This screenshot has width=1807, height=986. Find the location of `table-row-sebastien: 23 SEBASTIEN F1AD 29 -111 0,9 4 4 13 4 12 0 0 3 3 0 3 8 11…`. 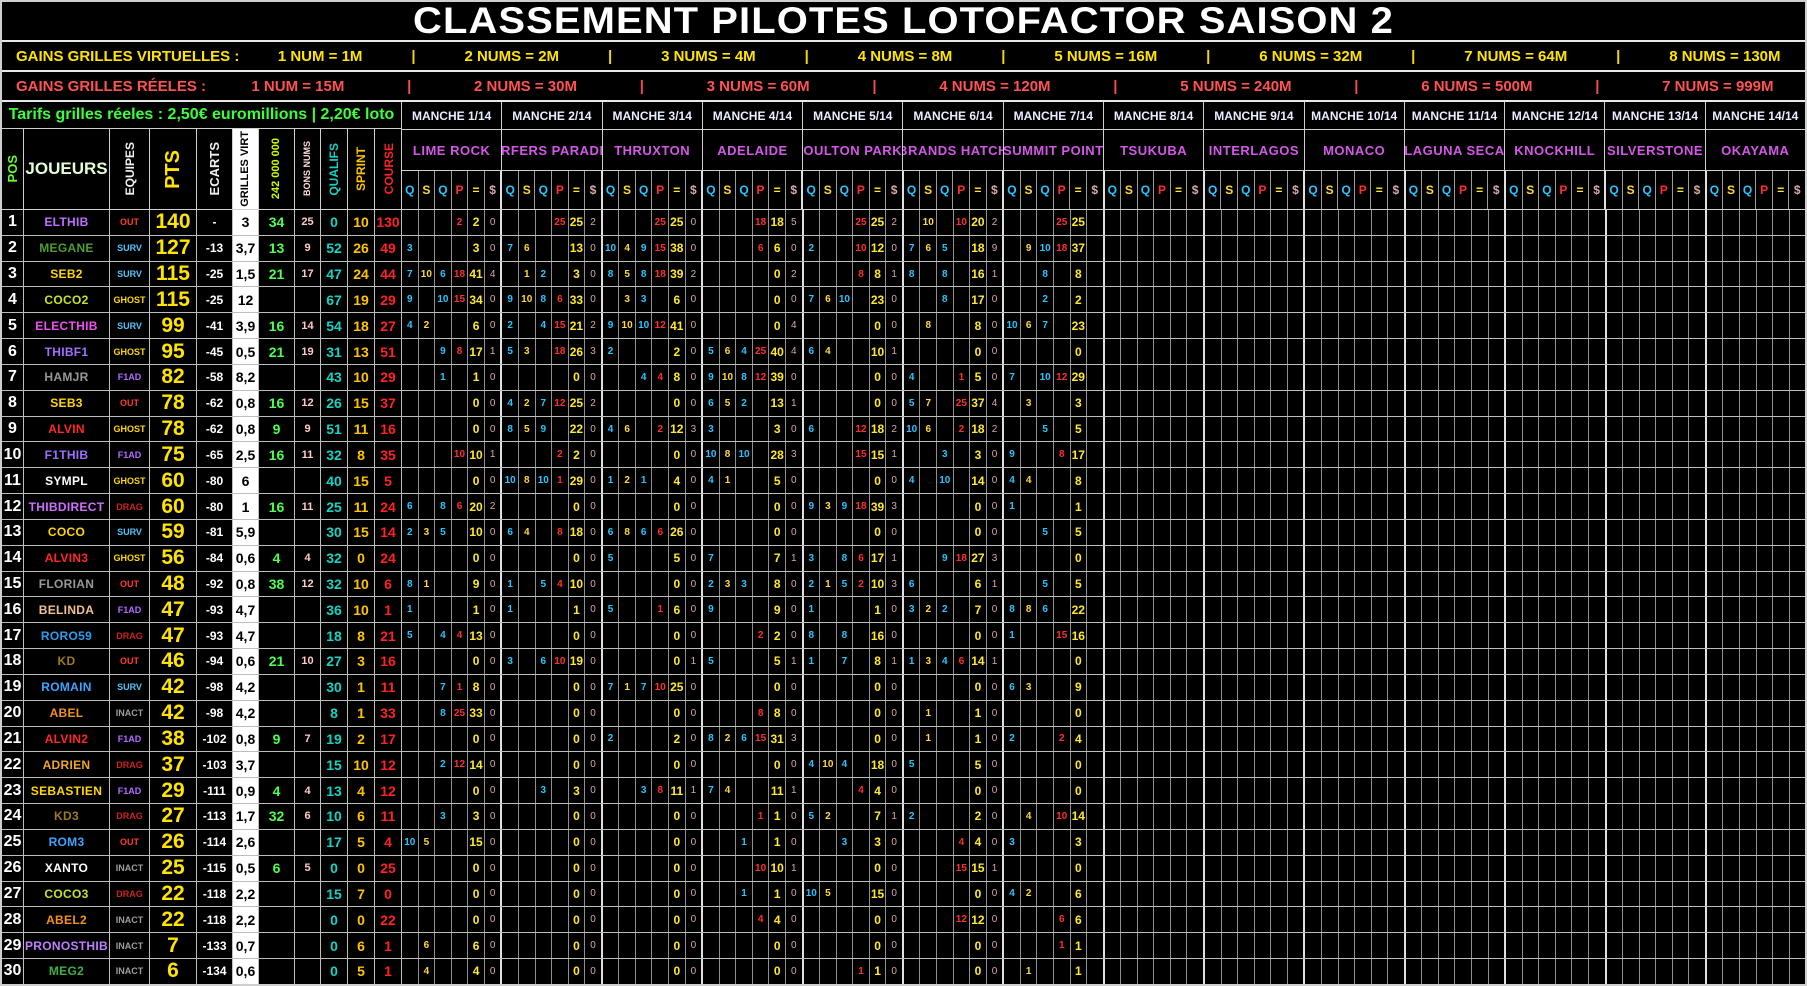

table-row-sebastien: 23 SEBASTIEN F1AD 29 -111 0,9 4 4 13 4 12 0 0 3 3 0 3 8 11… is located at coordinates (903, 791).